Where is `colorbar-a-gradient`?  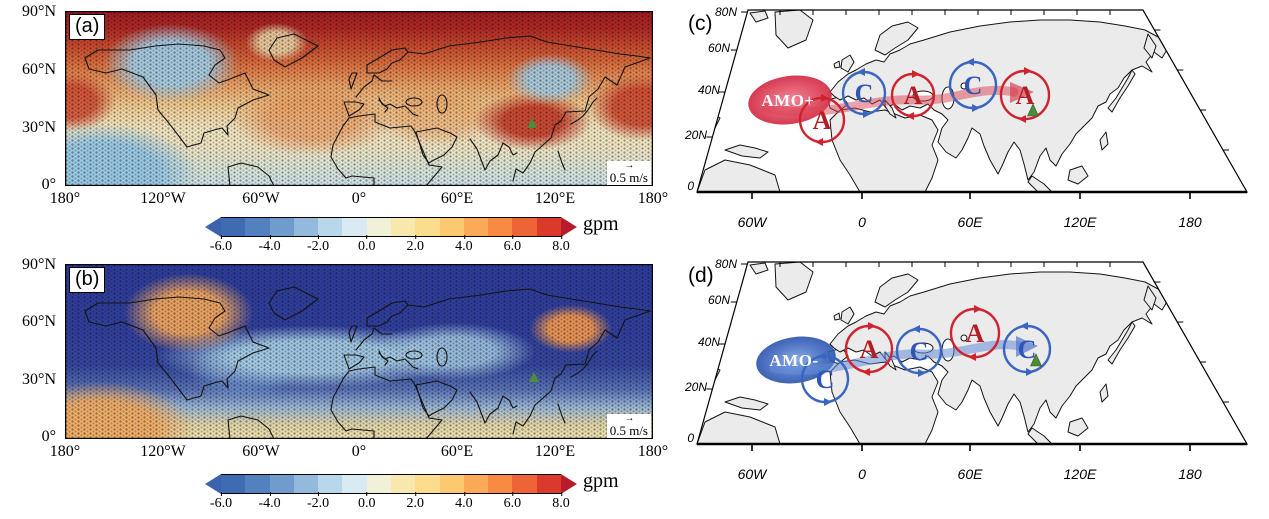 colorbar-a-gradient is located at coordinates (391, 227).